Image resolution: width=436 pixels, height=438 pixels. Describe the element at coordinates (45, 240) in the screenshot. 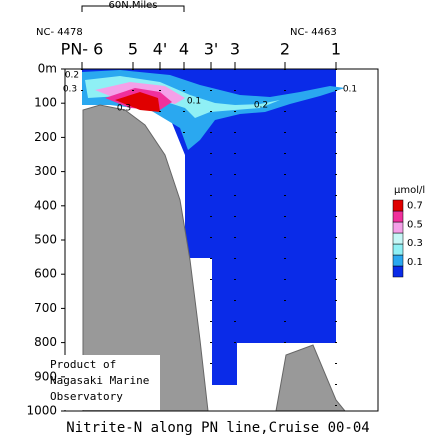

I see `y-tick-label: 500` at that location.